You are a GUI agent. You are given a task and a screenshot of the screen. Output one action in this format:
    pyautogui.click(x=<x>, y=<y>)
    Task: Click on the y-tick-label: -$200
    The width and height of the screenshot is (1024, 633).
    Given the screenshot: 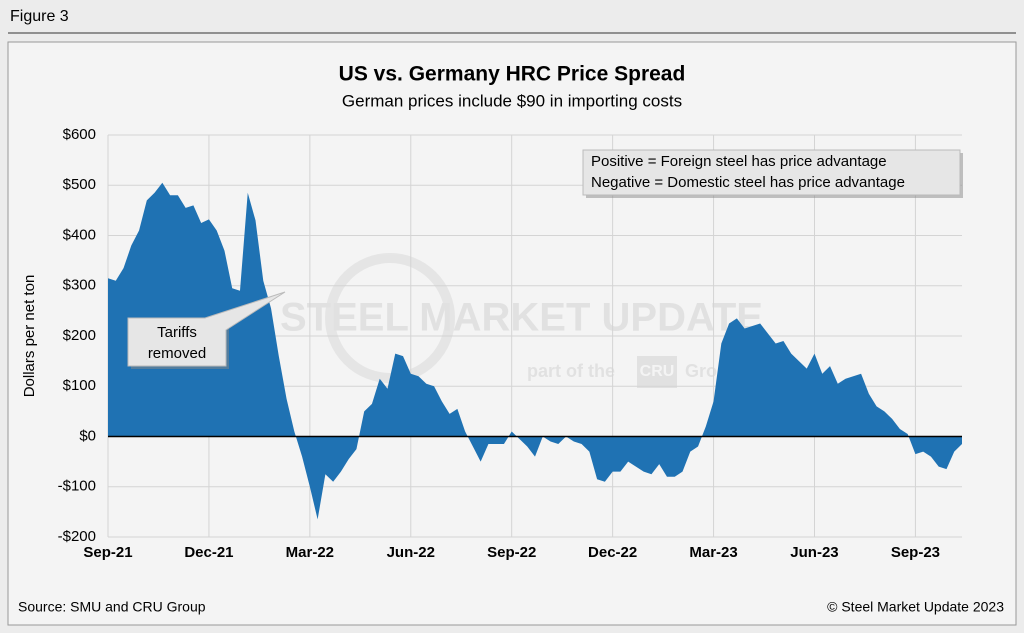 What is the action you would take?
    pyautogui.click(x=77, y=536)
    